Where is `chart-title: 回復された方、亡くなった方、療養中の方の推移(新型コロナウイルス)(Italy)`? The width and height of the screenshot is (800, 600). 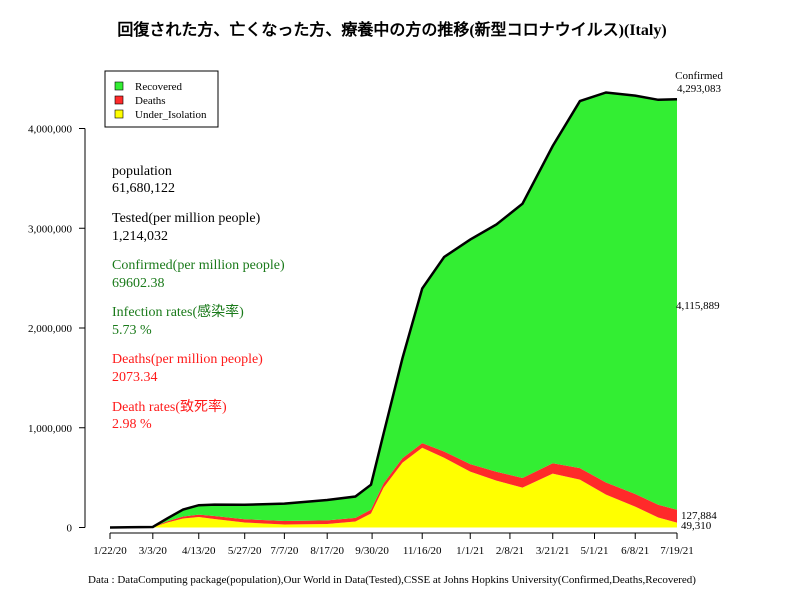
chart-title: 回復された方、亡くなった方、療養中の方の推移(新型コロナウイルス)(Italy) is located at coordinates (391, 29).